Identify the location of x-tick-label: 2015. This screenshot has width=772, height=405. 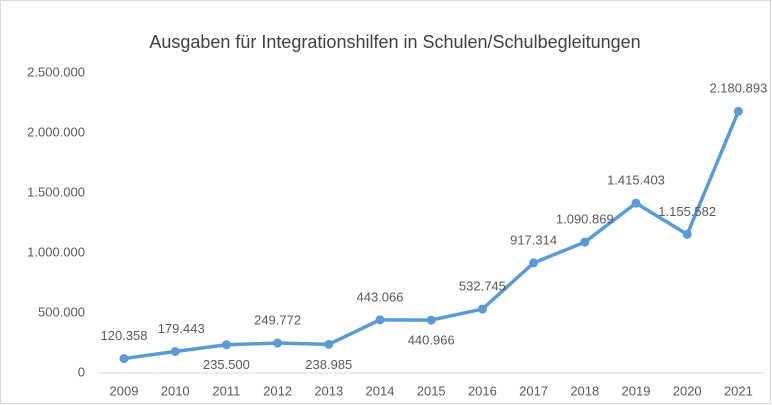
(431, 390).